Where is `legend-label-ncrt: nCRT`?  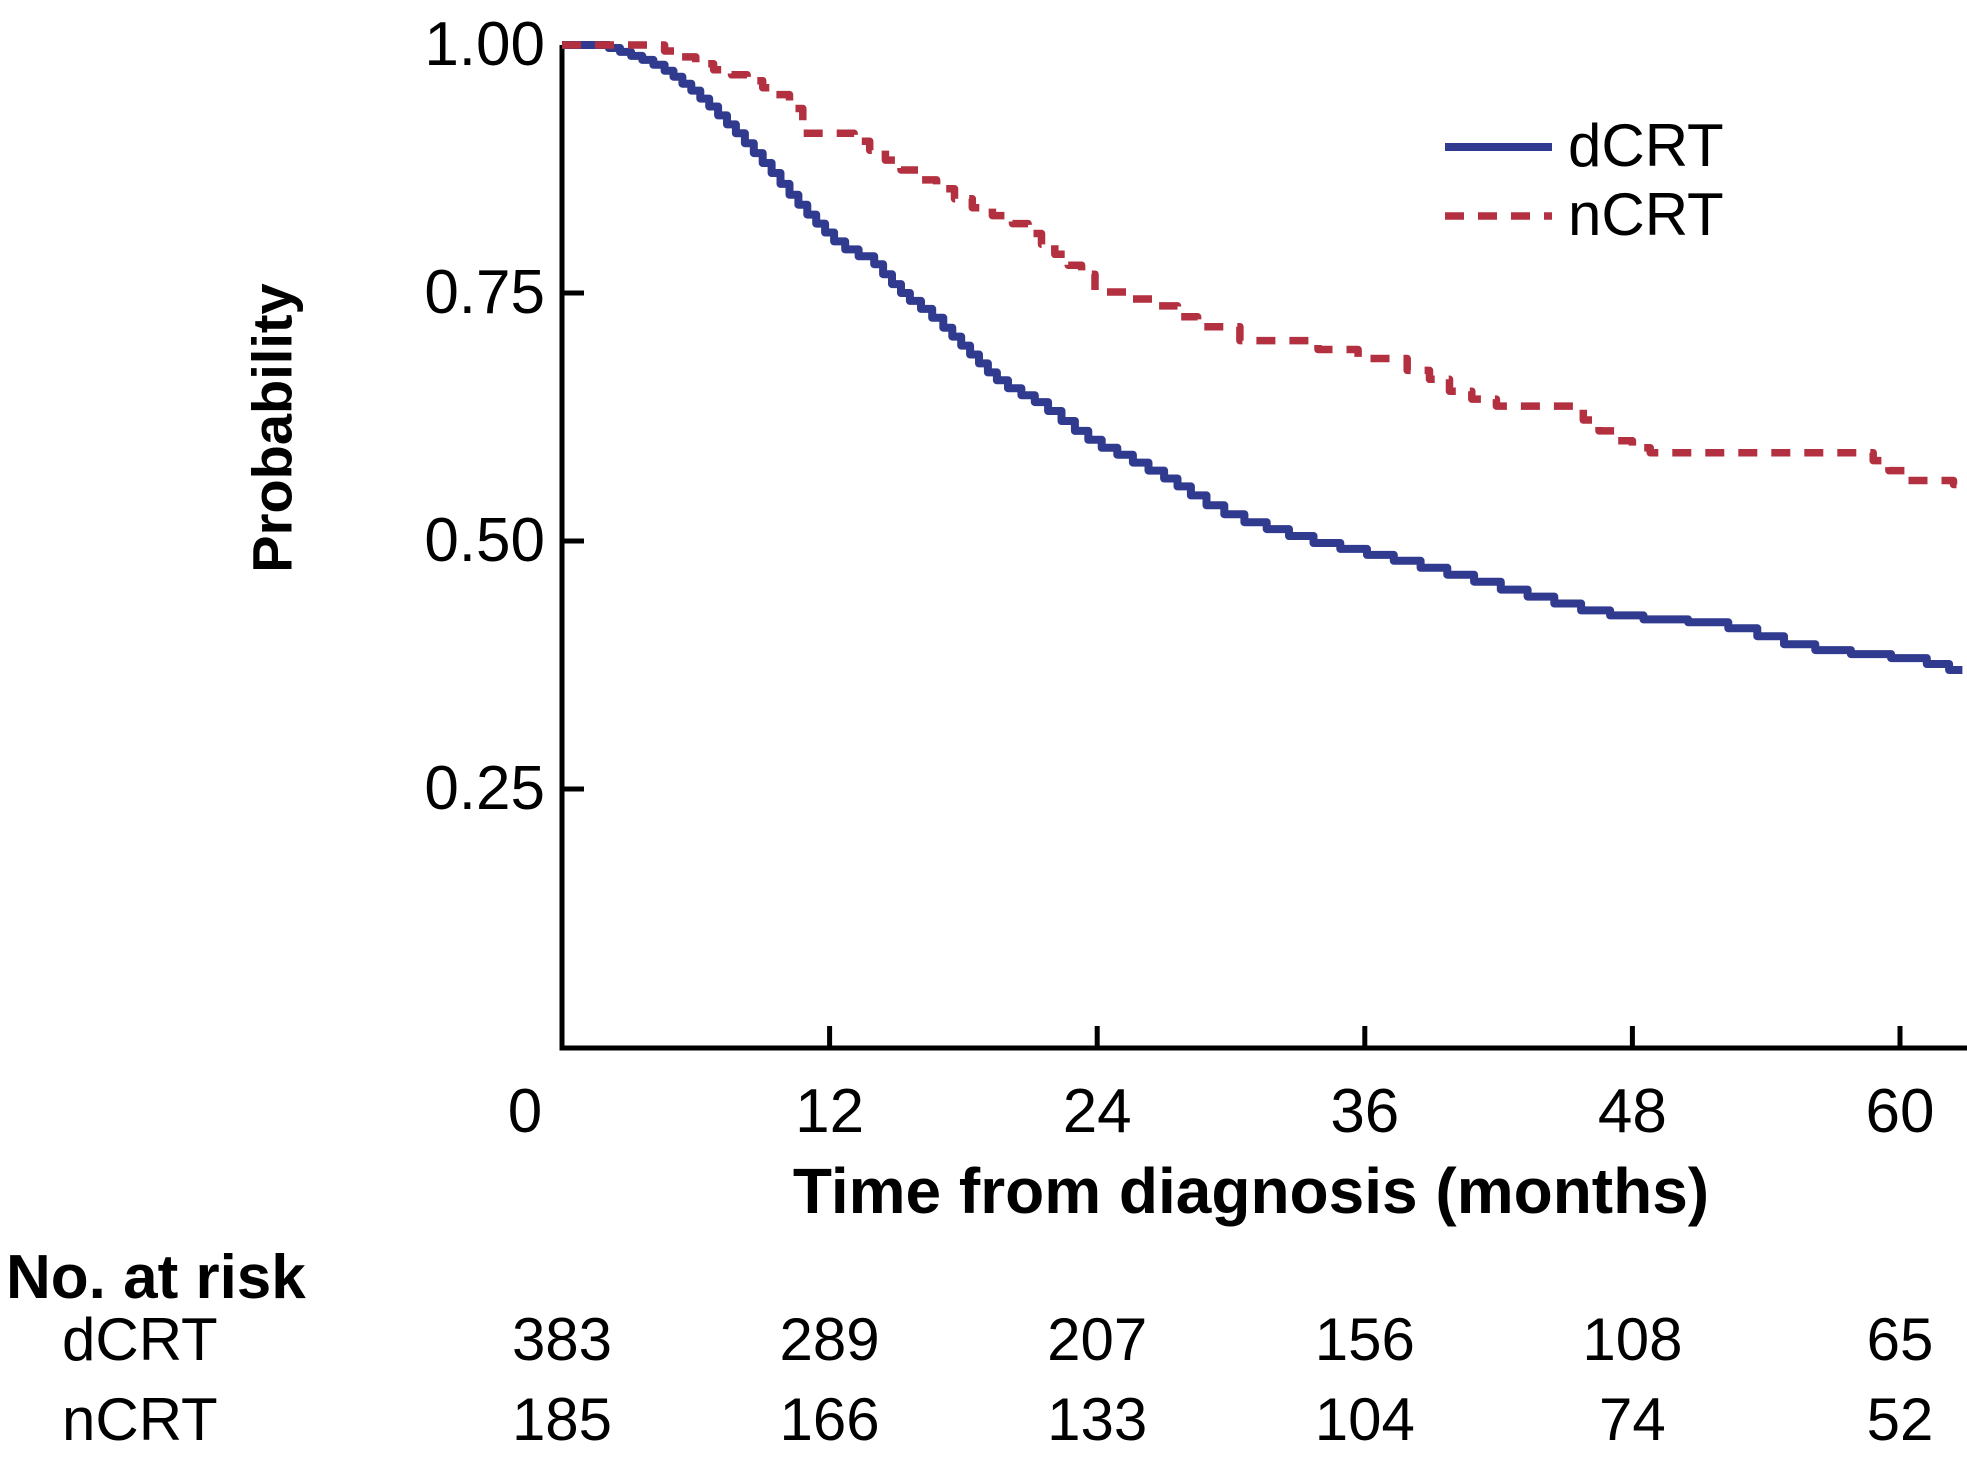
legend-label-ncrt: nCRT is located at coordinates (1646, 214).